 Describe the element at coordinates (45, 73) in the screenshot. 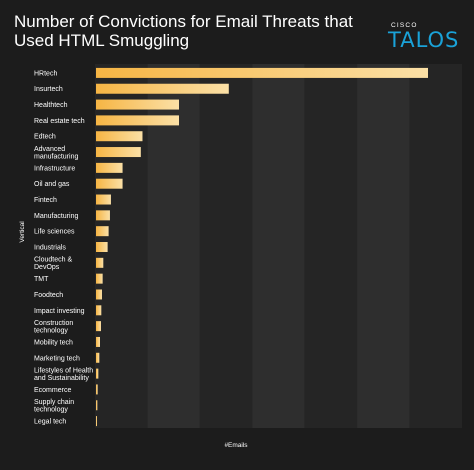

I see `category-tick-label: HRtech` at that location.